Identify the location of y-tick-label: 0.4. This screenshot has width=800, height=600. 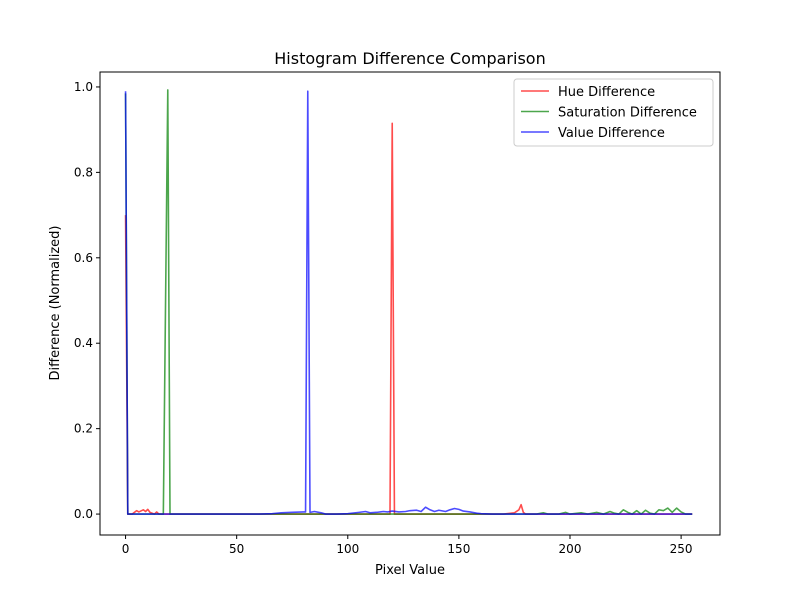
(83, 343).